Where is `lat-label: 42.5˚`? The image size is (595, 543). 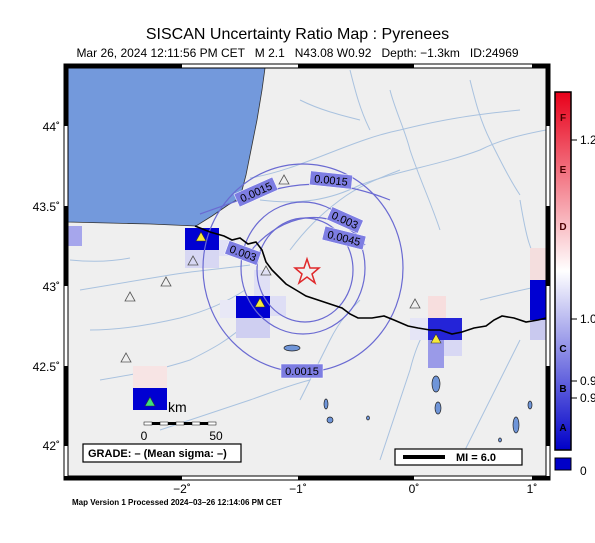 lat-label: 42.5˚ is located at coordinates (46, 367).